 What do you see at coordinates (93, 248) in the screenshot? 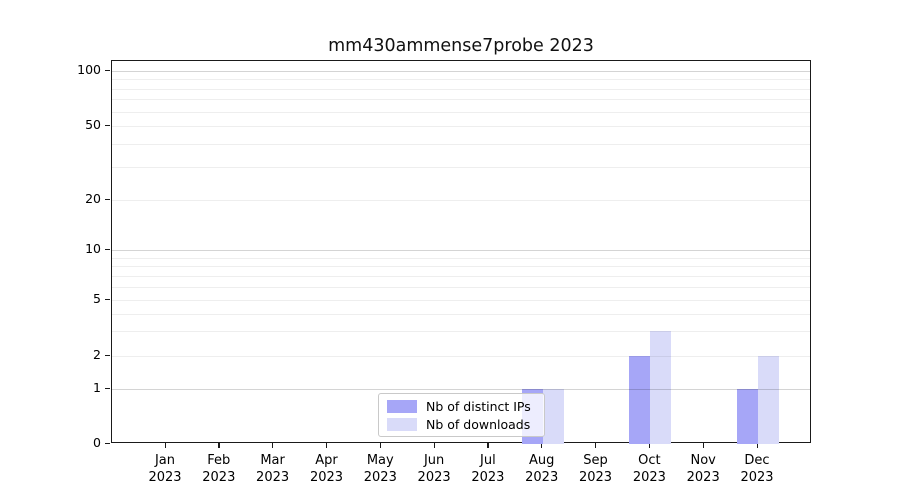
I see `y-axis-tick-label: 10` at bounding box center [93, 248].